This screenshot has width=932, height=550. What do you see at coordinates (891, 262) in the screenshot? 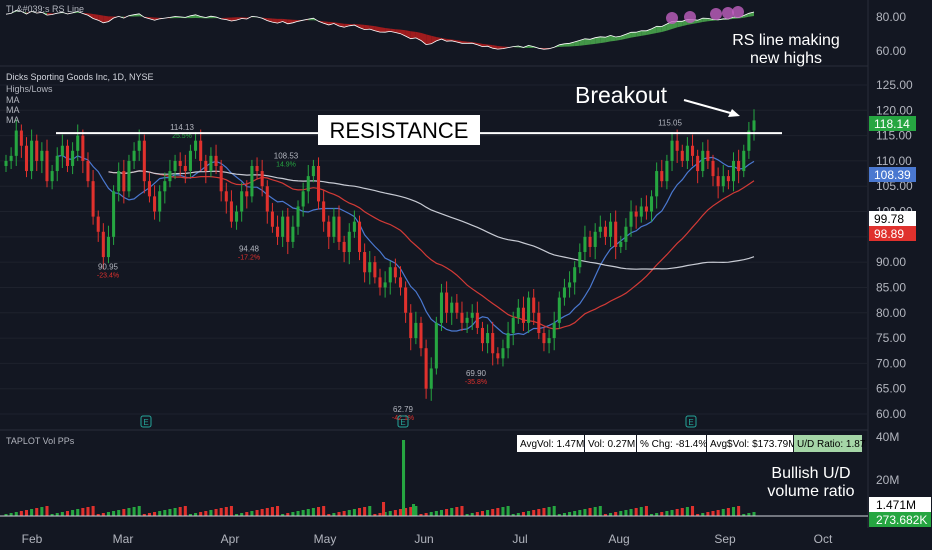
I see `price-tick: 90.00` at bounding box center [891, 262].